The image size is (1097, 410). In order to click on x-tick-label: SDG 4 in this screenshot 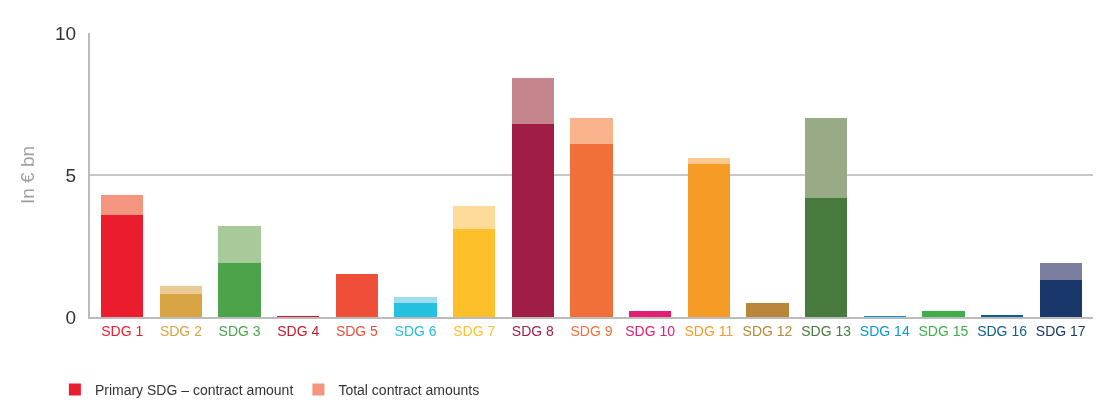, I will do `click(298, 330)`.